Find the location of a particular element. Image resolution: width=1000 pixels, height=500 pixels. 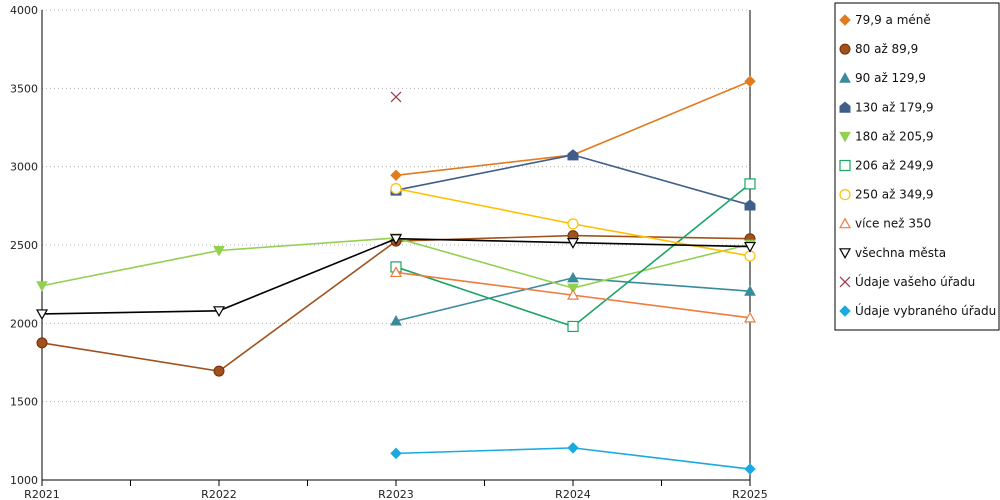

y-tick-label: 1500 is located at coordinates (24, 402).